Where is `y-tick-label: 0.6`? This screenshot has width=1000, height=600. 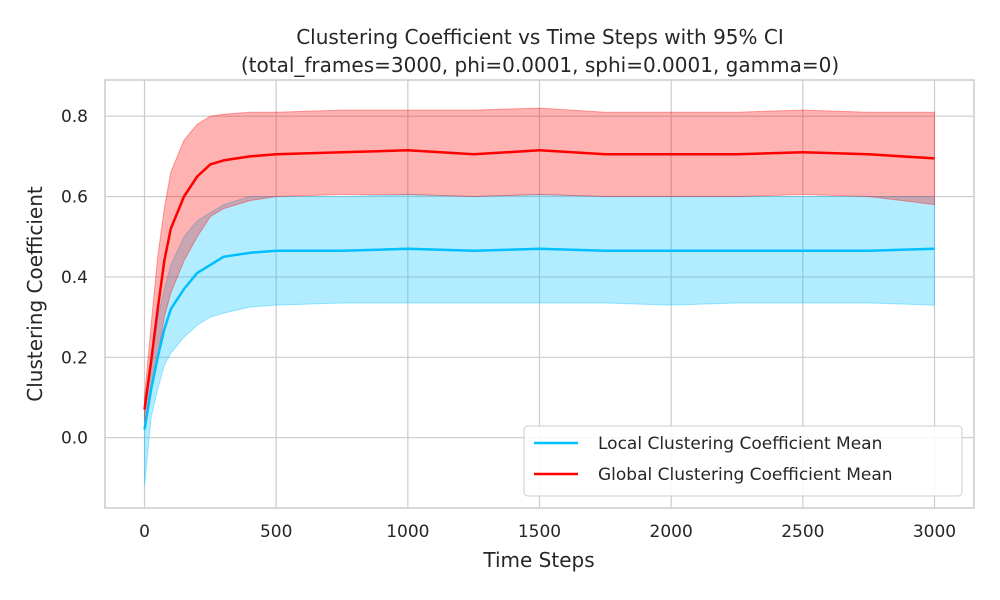
y-tick-label: 0.6 is located at coordinates (74, 198).